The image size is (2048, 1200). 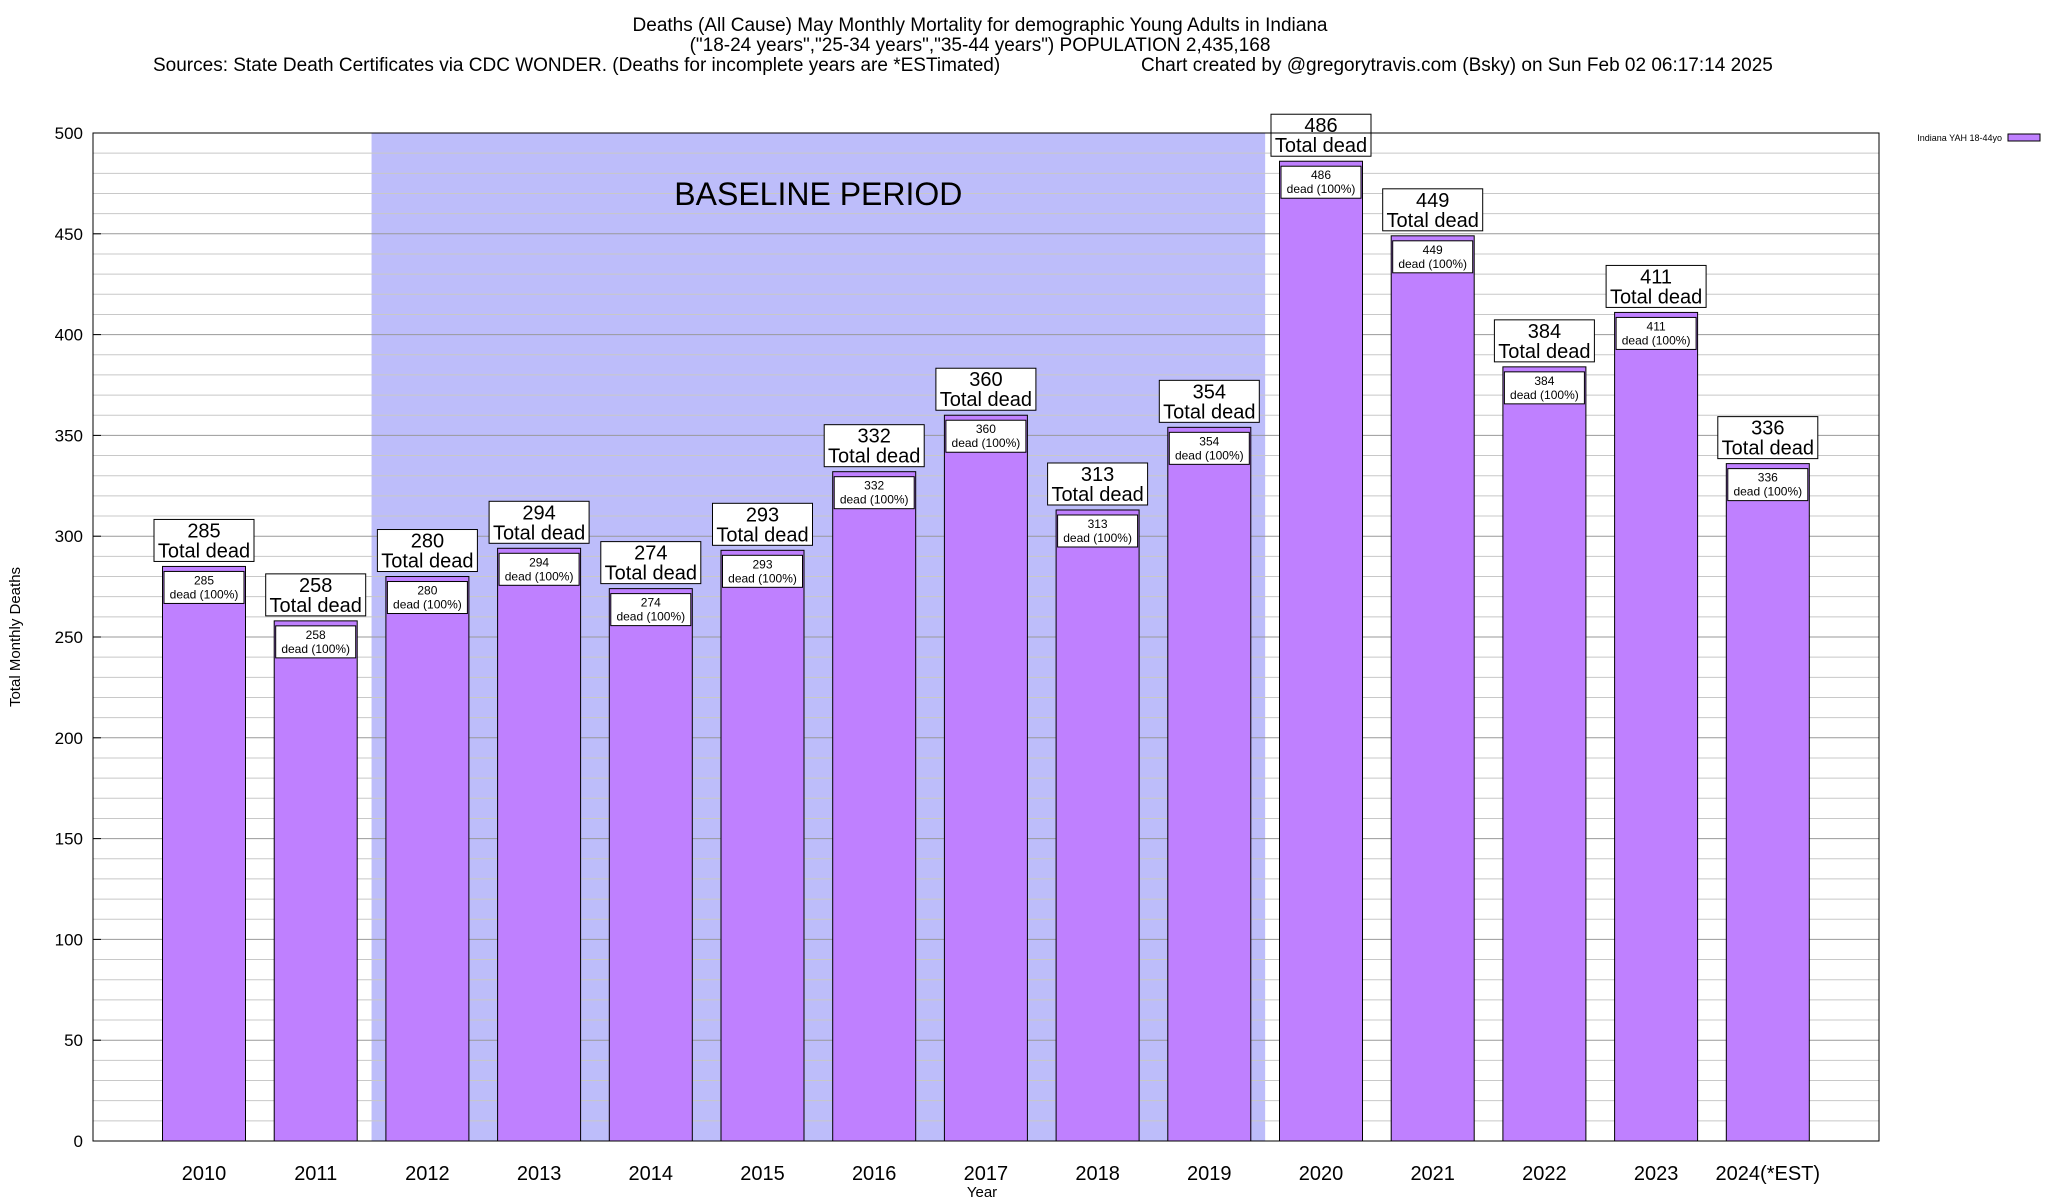 What do you see at coordinates (762, 515) in the screenshot?
I see `bar-total-value: 293` at bounding box center [762, 515].